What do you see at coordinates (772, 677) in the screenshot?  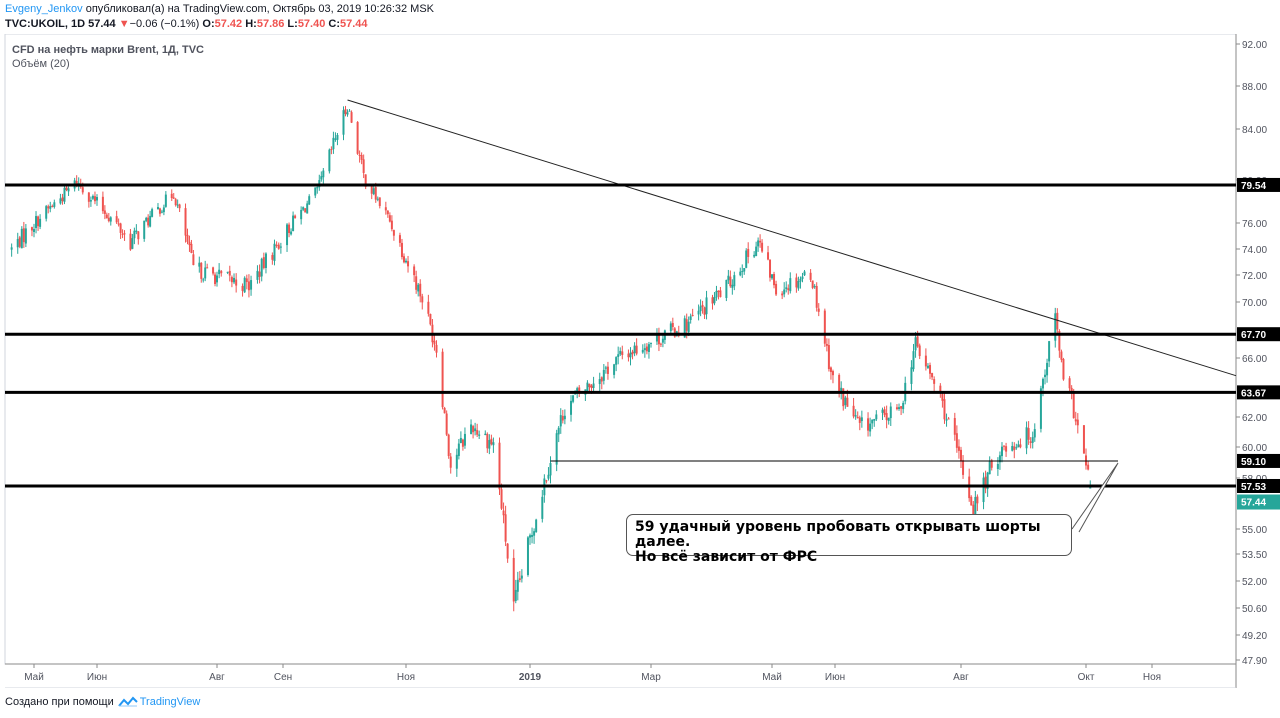 I see `x-tick-label: Май` at bounding box center [772, 677].